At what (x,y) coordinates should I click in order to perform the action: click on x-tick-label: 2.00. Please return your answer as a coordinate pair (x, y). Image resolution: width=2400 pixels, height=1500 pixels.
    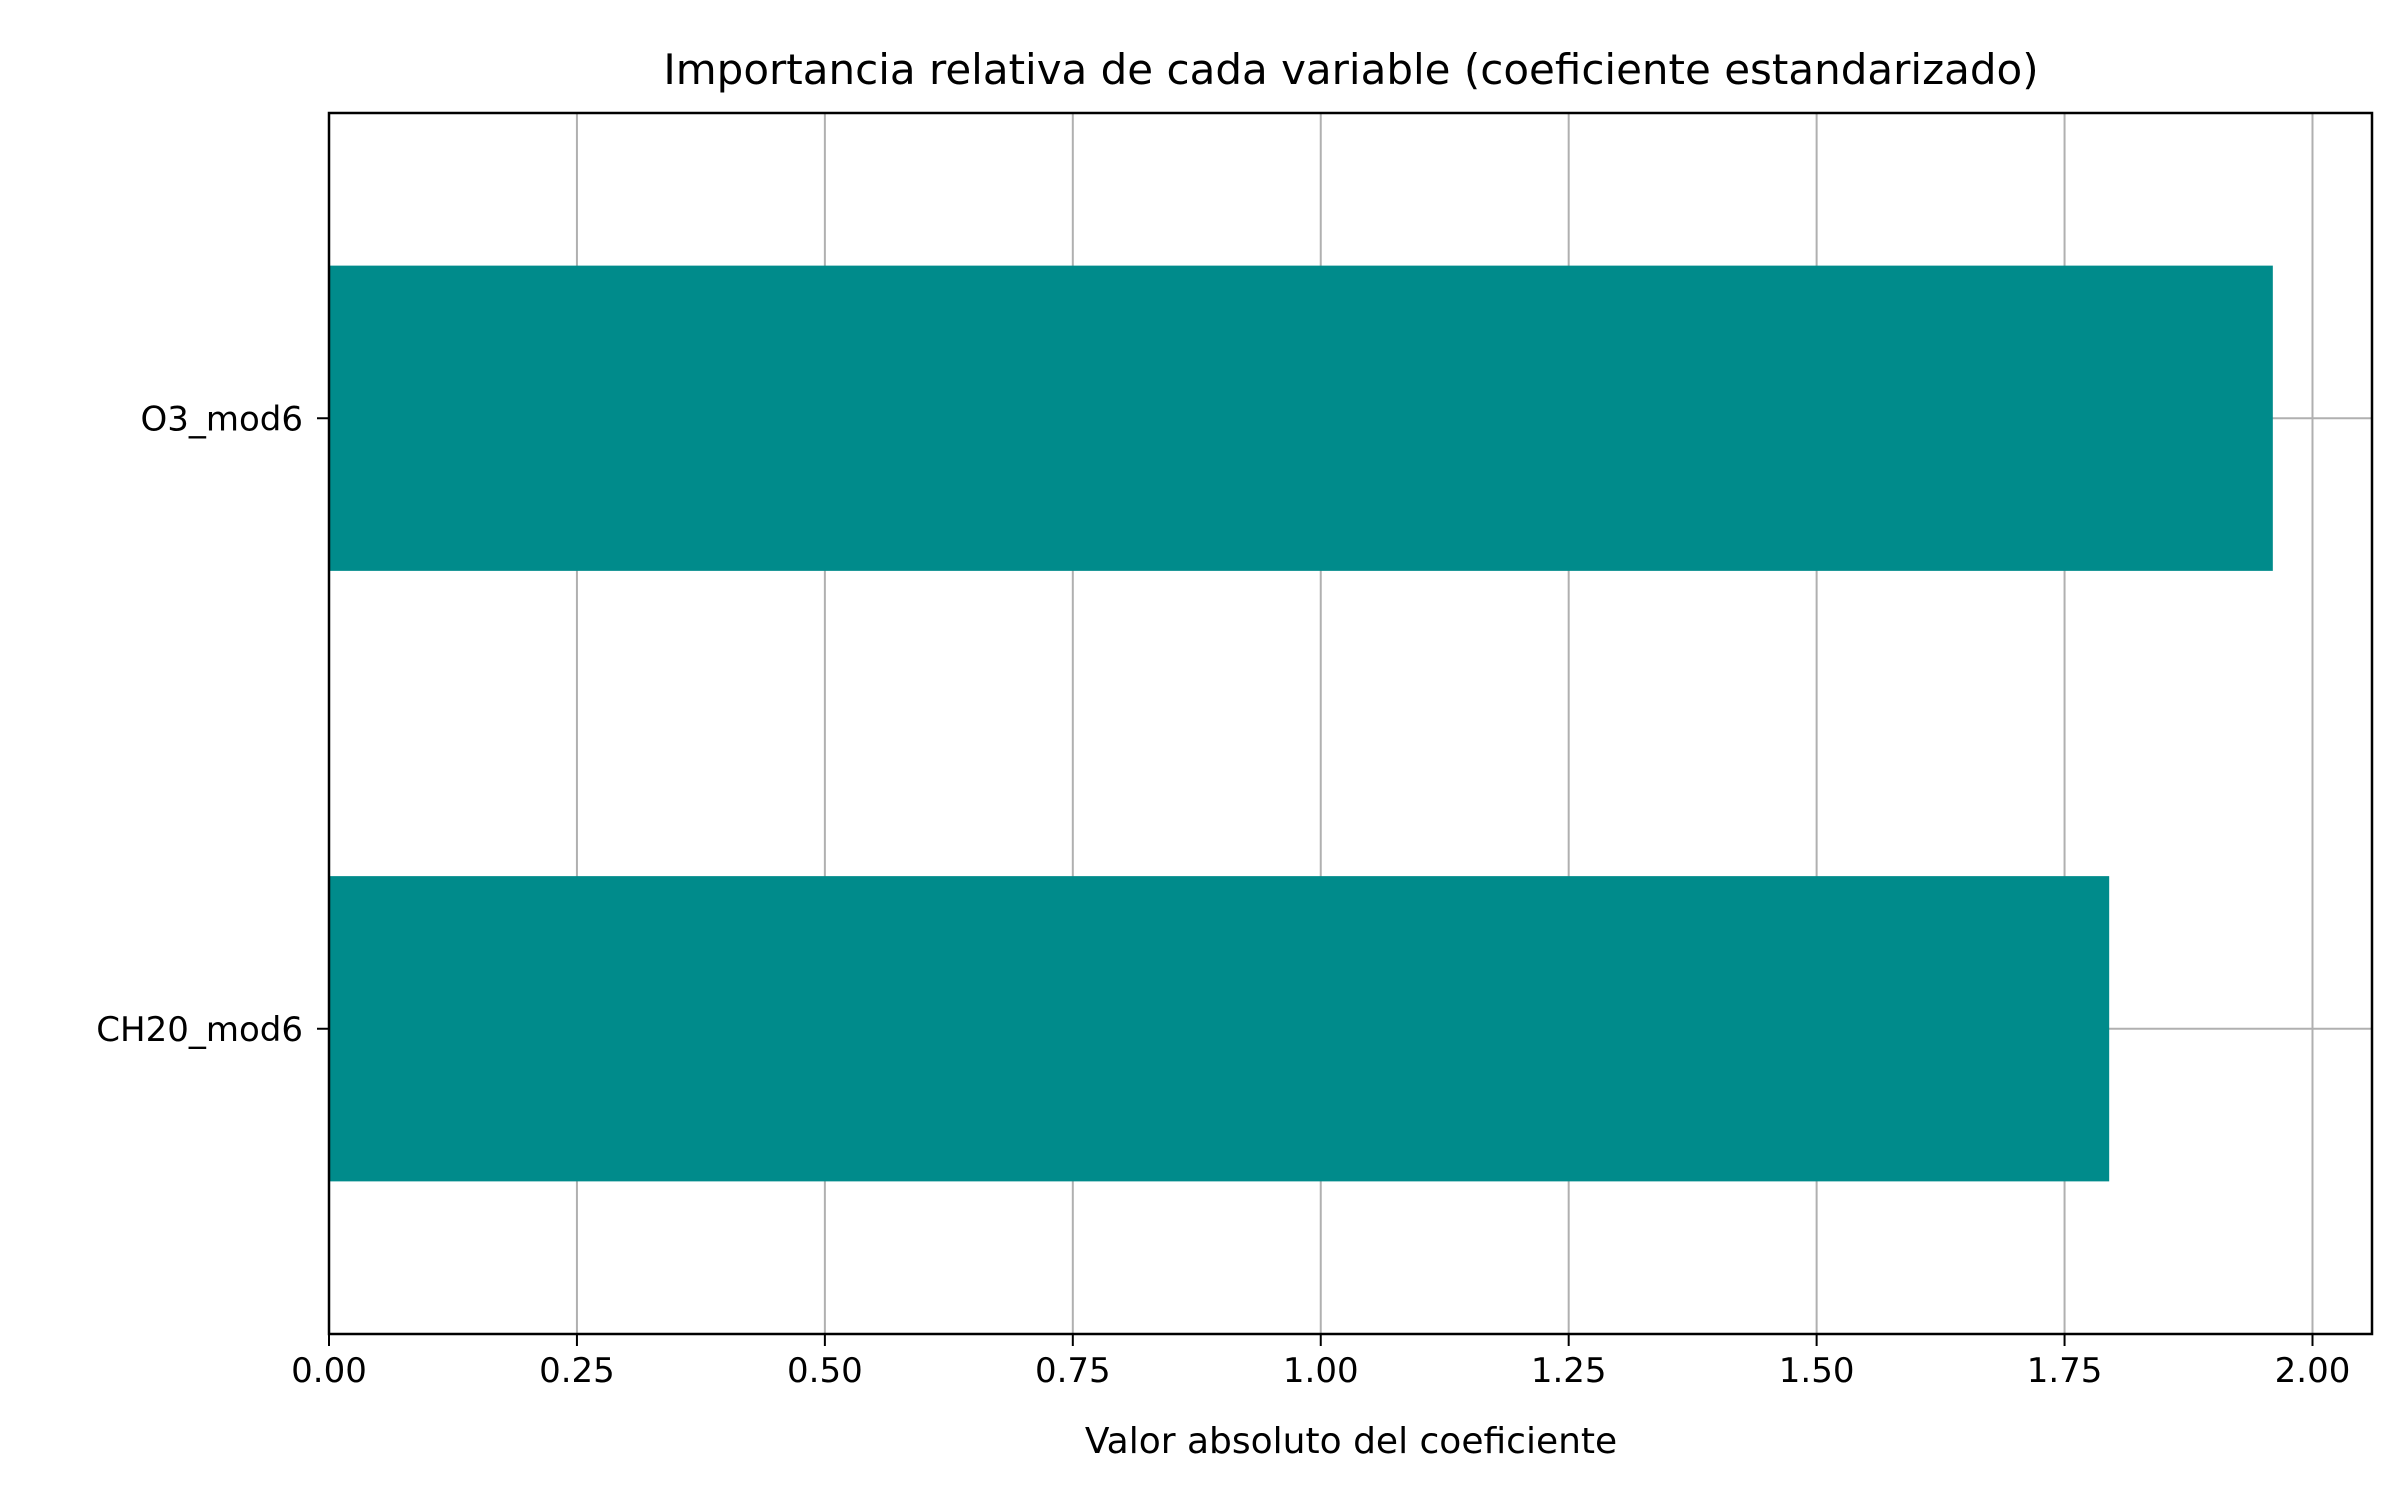
    Looking at the image, I should click on (2313, 1371).